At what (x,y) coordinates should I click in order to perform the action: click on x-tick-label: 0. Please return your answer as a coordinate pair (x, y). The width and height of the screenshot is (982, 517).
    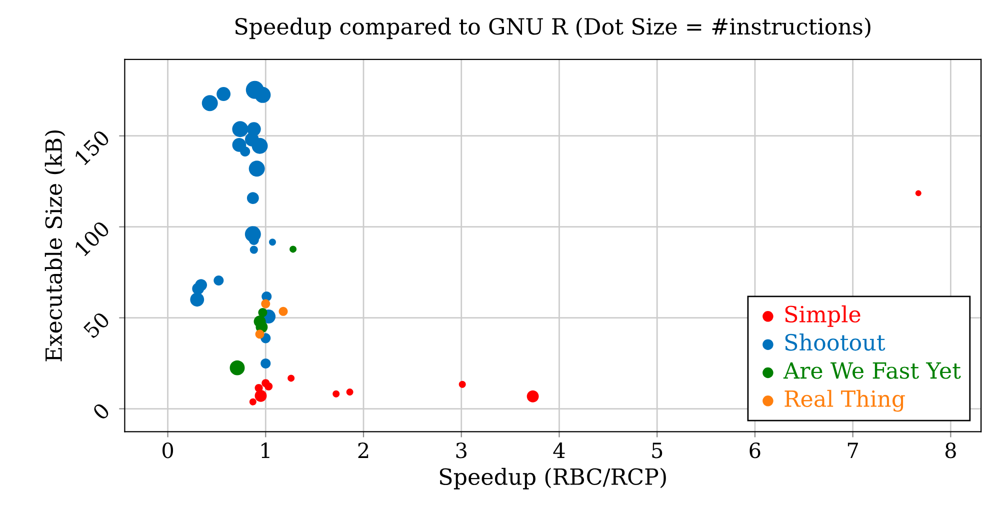
    Looking at the image, I should click on (168, 450).